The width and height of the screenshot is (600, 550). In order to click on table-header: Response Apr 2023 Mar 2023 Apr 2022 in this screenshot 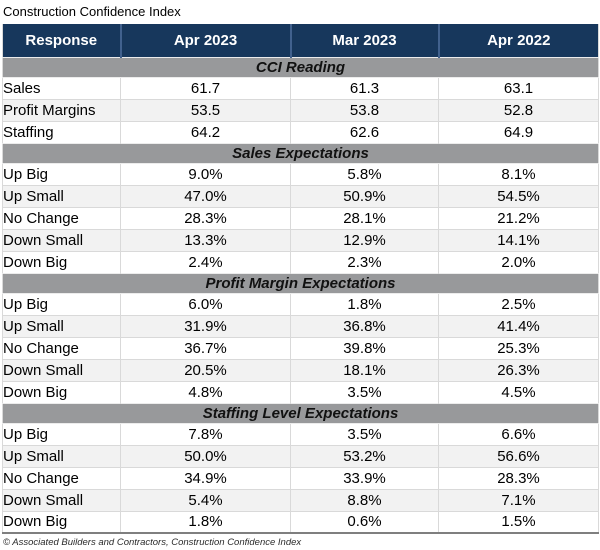, I will do `click(300, 40)`.